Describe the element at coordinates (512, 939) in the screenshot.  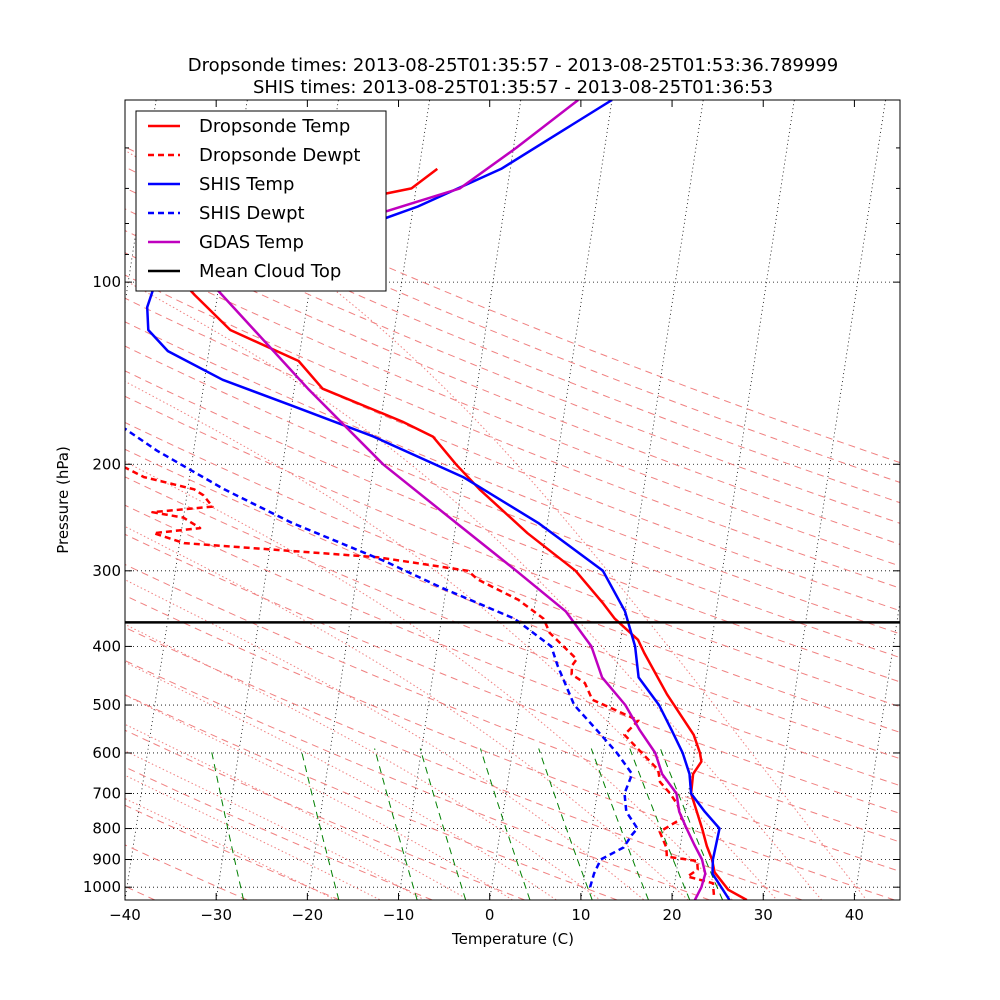
I see `x-axis-label: Temperature (C)` at that location.